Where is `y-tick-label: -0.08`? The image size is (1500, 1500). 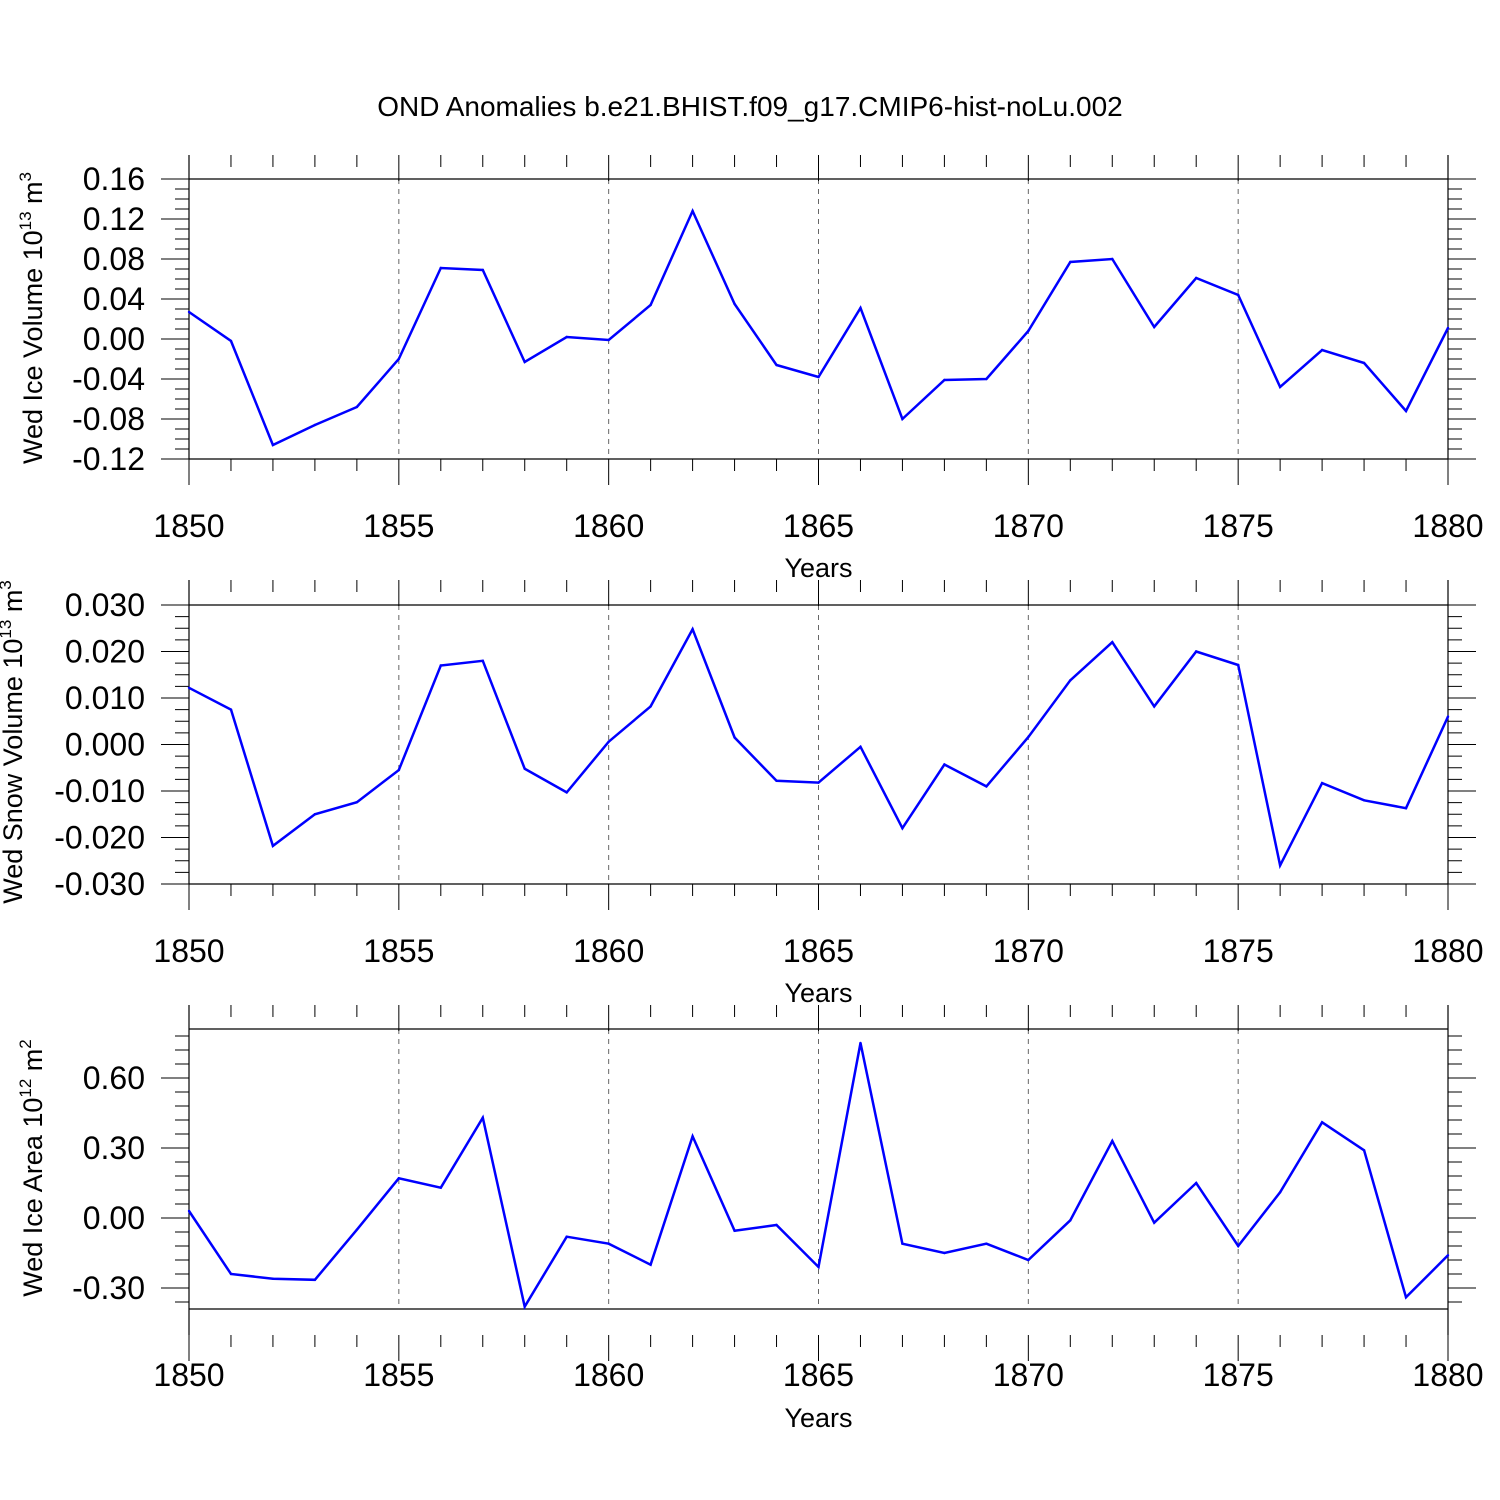 y-tick-label: -0.08 is located at coordinates (108, 419).